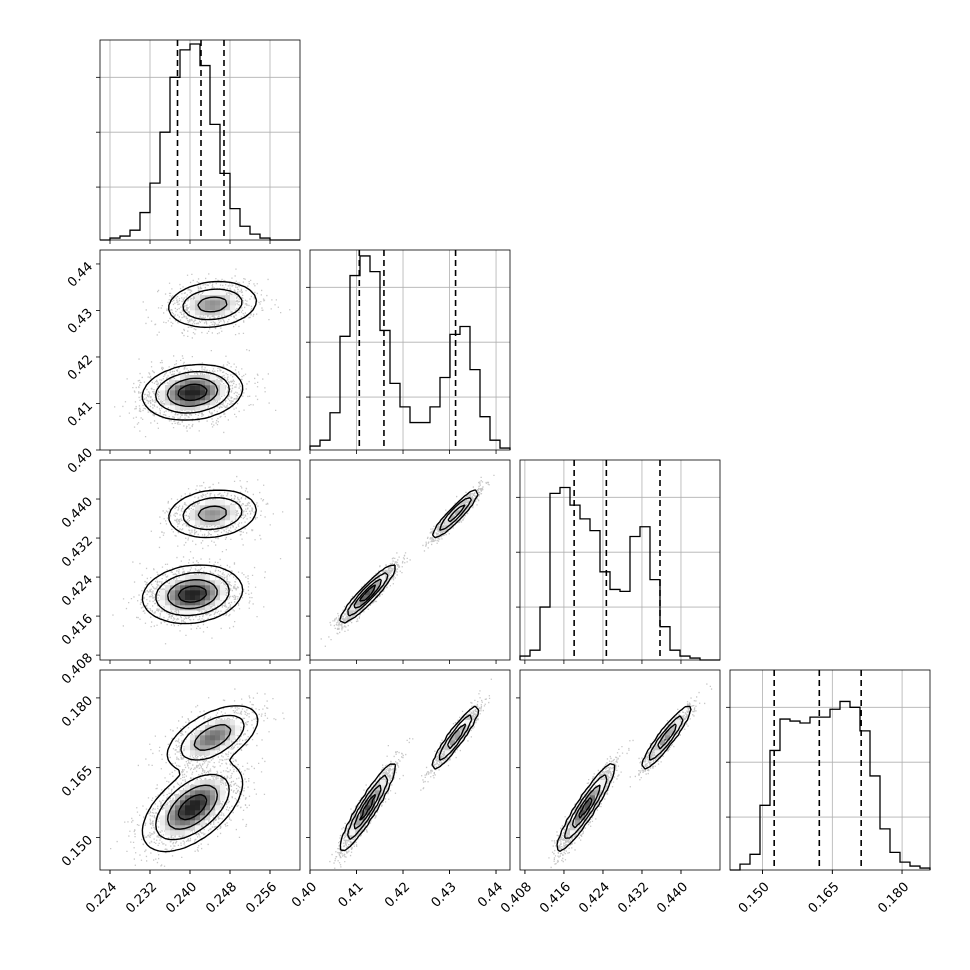 This screenshot has width=970, height=970. What do you see at coordinates (77, 711) in the screenshot?
I see `y-tick-label: 0.180` at bounding box center [77, 711].